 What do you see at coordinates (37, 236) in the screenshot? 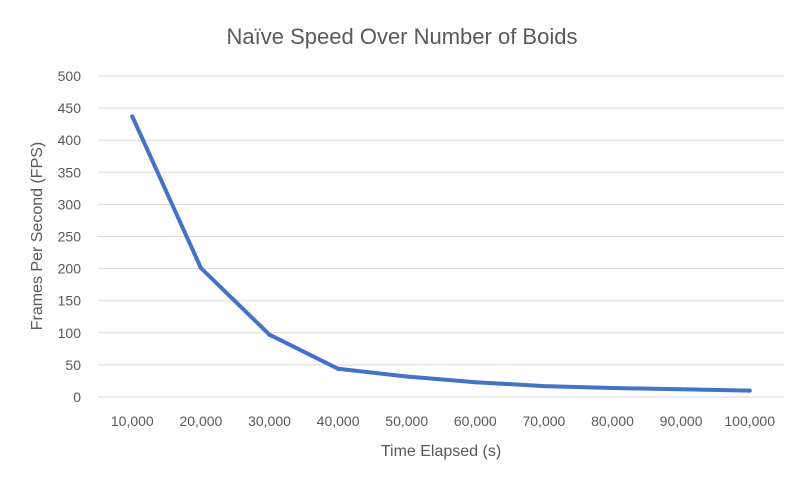
I see `y-axis-title: Frames Per Second (FPS)` at bounding box center [37, 236].